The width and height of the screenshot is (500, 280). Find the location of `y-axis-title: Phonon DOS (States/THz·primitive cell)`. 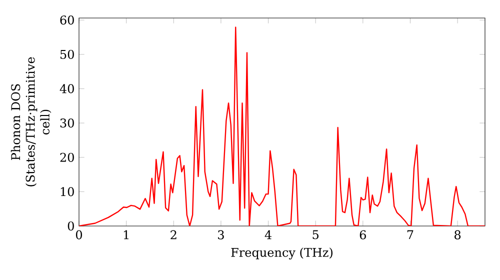

y-axis-title: Phonon DOS (States/THz·primitive cell) is located at coordinates (31, 121).